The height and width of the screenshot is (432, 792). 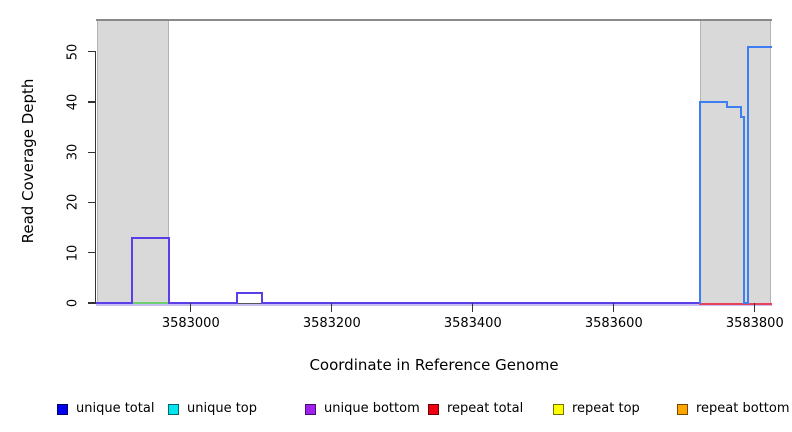 What do you see at coordinates (173, 409) in the screenshot?
I see `unique-top-swatch-icon` at bounding box center [173, 409].